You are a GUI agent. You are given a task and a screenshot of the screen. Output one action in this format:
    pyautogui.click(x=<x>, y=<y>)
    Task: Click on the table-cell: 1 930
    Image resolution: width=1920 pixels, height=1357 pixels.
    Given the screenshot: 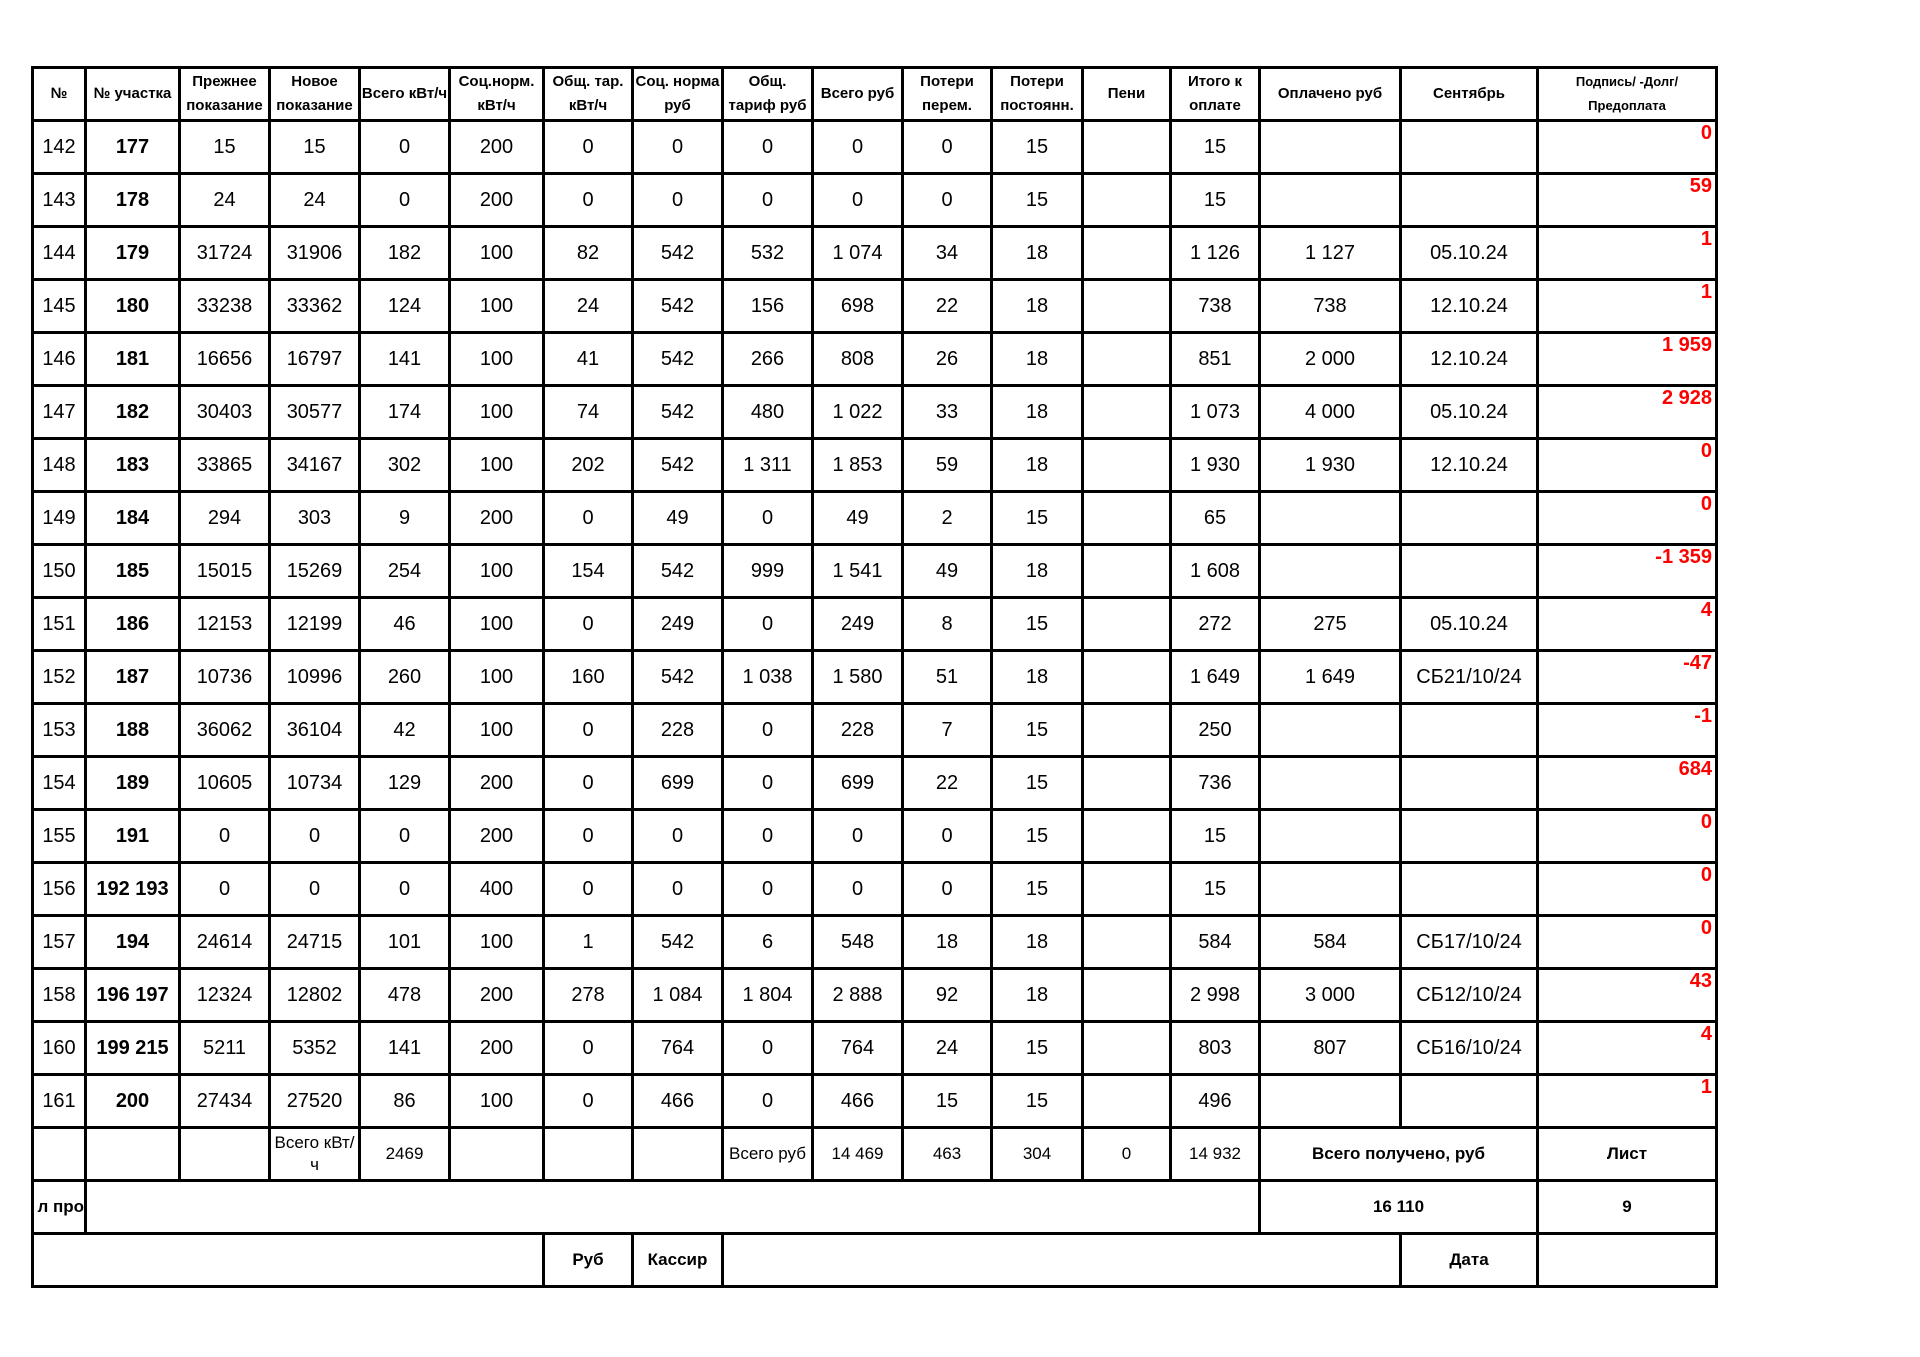 What is the action you would take?
    pyautogui.click(x=1330, y=465)
    